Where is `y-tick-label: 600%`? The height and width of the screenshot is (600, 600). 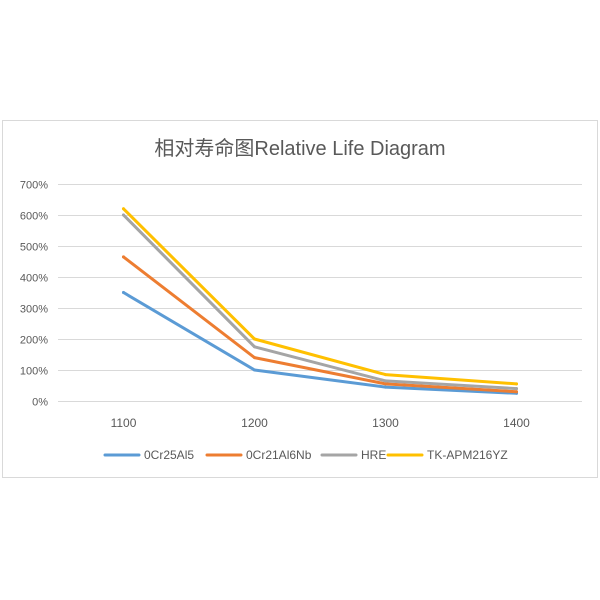 y-tick-label: 600% is located at coordinates (34, 217).